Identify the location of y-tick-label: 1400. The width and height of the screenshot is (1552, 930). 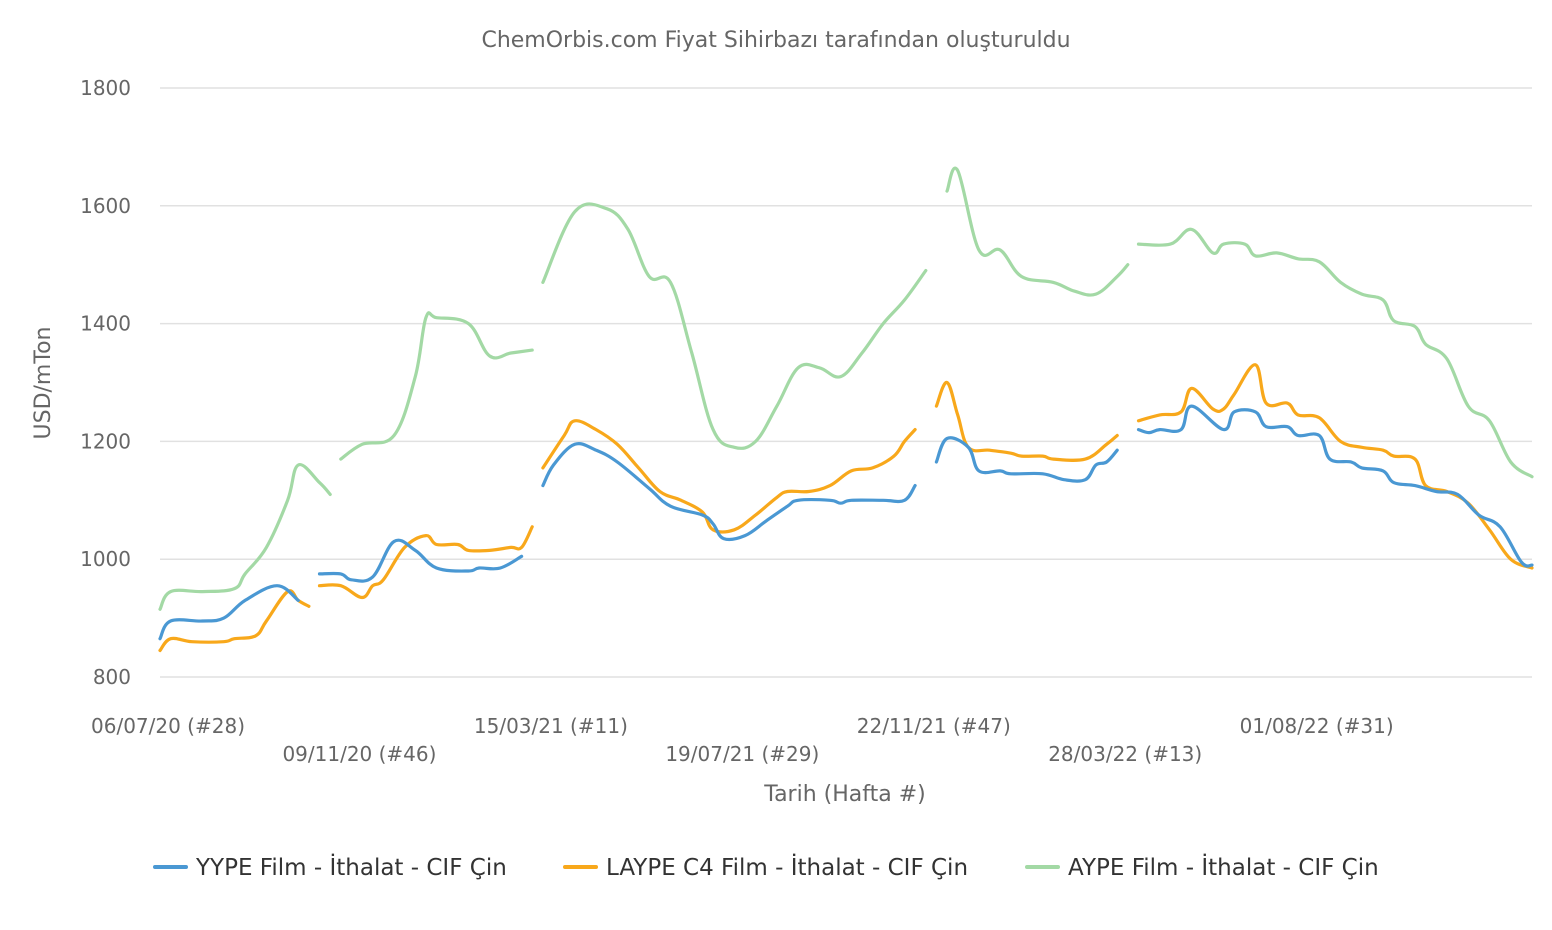
(105, 324).